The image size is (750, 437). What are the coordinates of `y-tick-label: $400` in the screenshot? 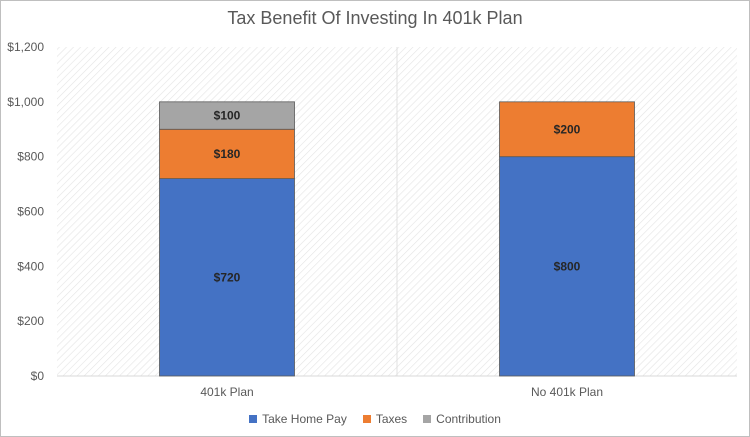 It's located at (30, 266).